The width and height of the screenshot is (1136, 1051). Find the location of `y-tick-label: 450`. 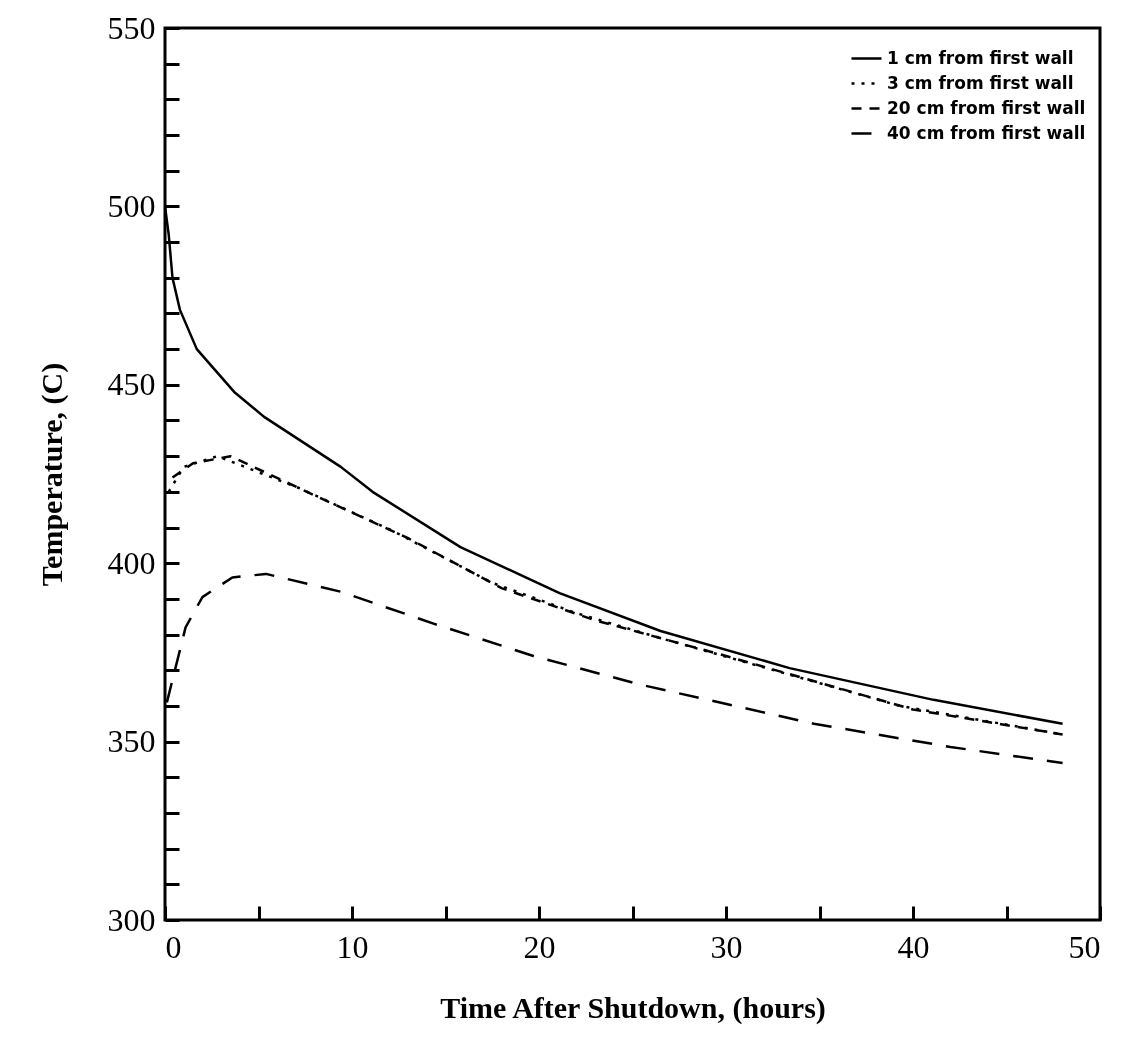

y-tick-label: 450 is located at coordinates (131, 384).